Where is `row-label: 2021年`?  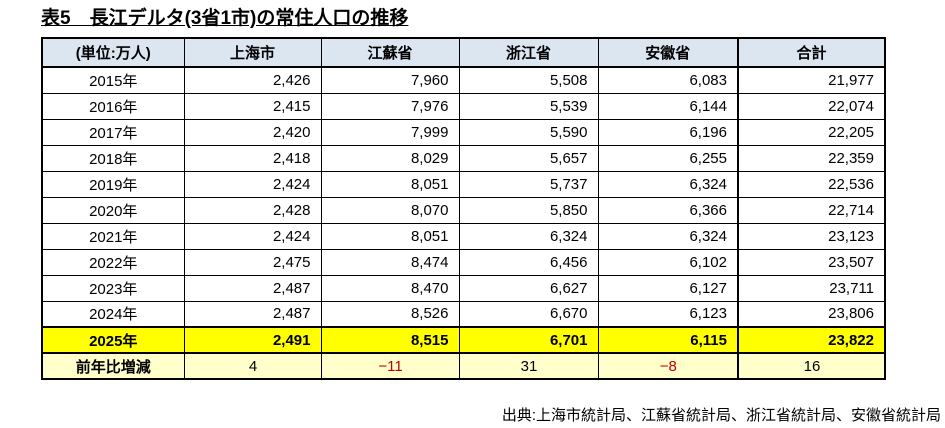 row-label: 2021年 is located at coordinates (113, 236).